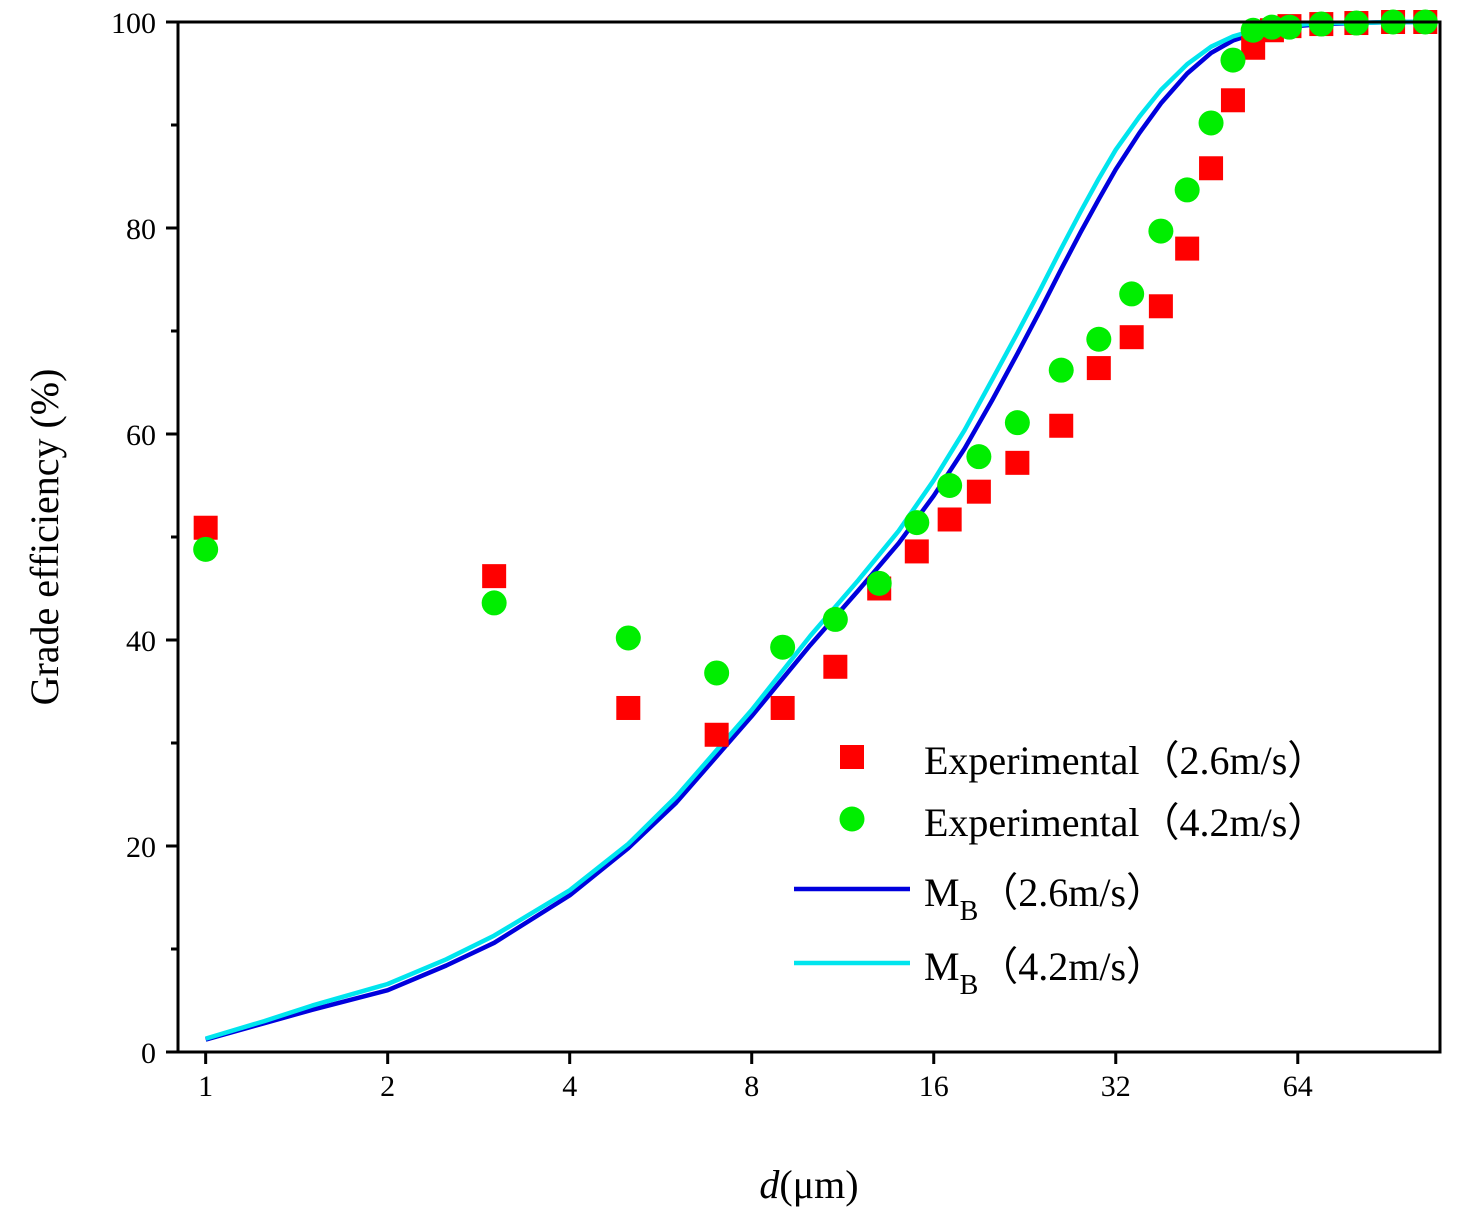 This screenshot has height=1224, width=1461. Describe the element at coordinates (1125, 760) in the screenshot. I see `legend-label: Experimental（2.6m/s）` at that location.